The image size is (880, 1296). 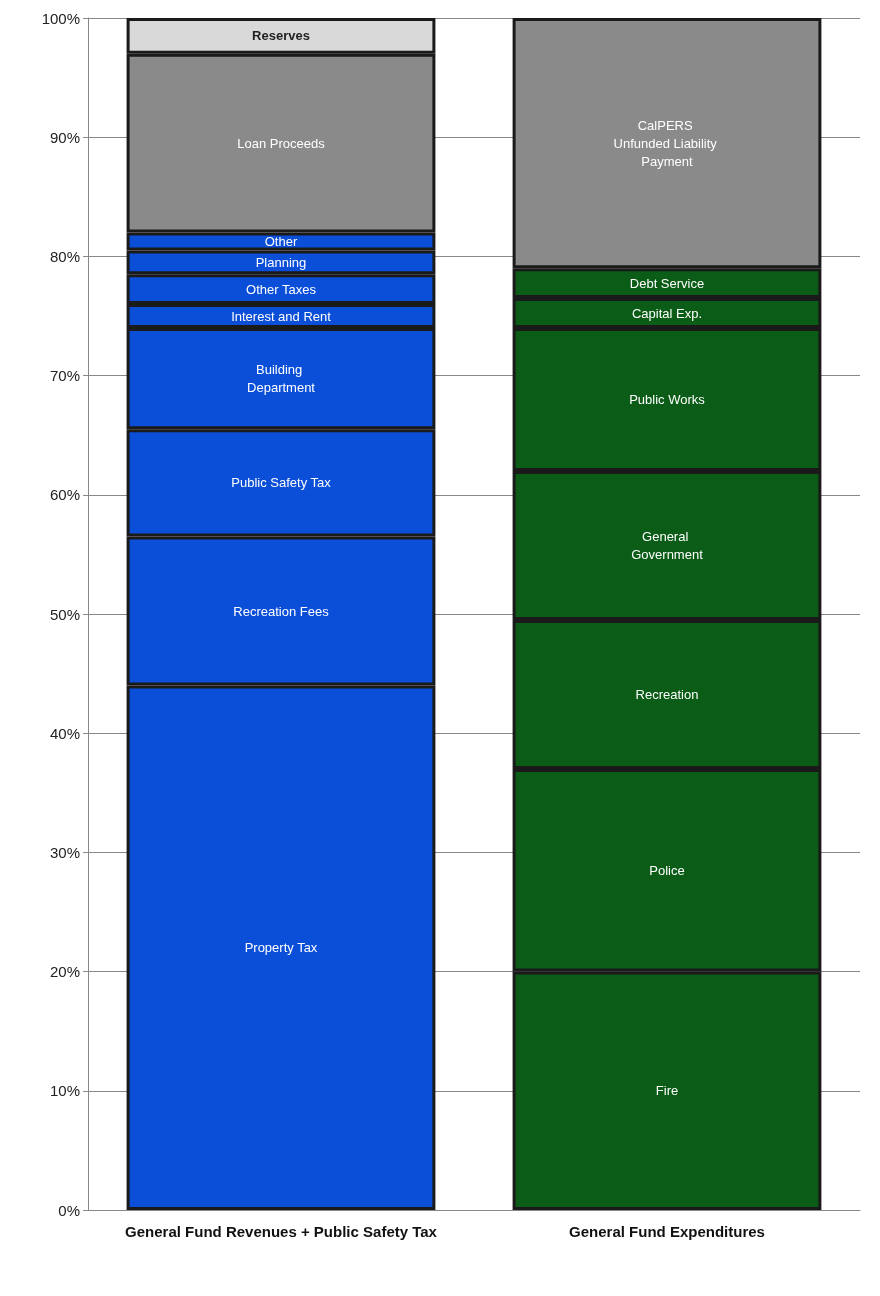 I want to click on series-label: Recreation, so click(x=667, y=694).